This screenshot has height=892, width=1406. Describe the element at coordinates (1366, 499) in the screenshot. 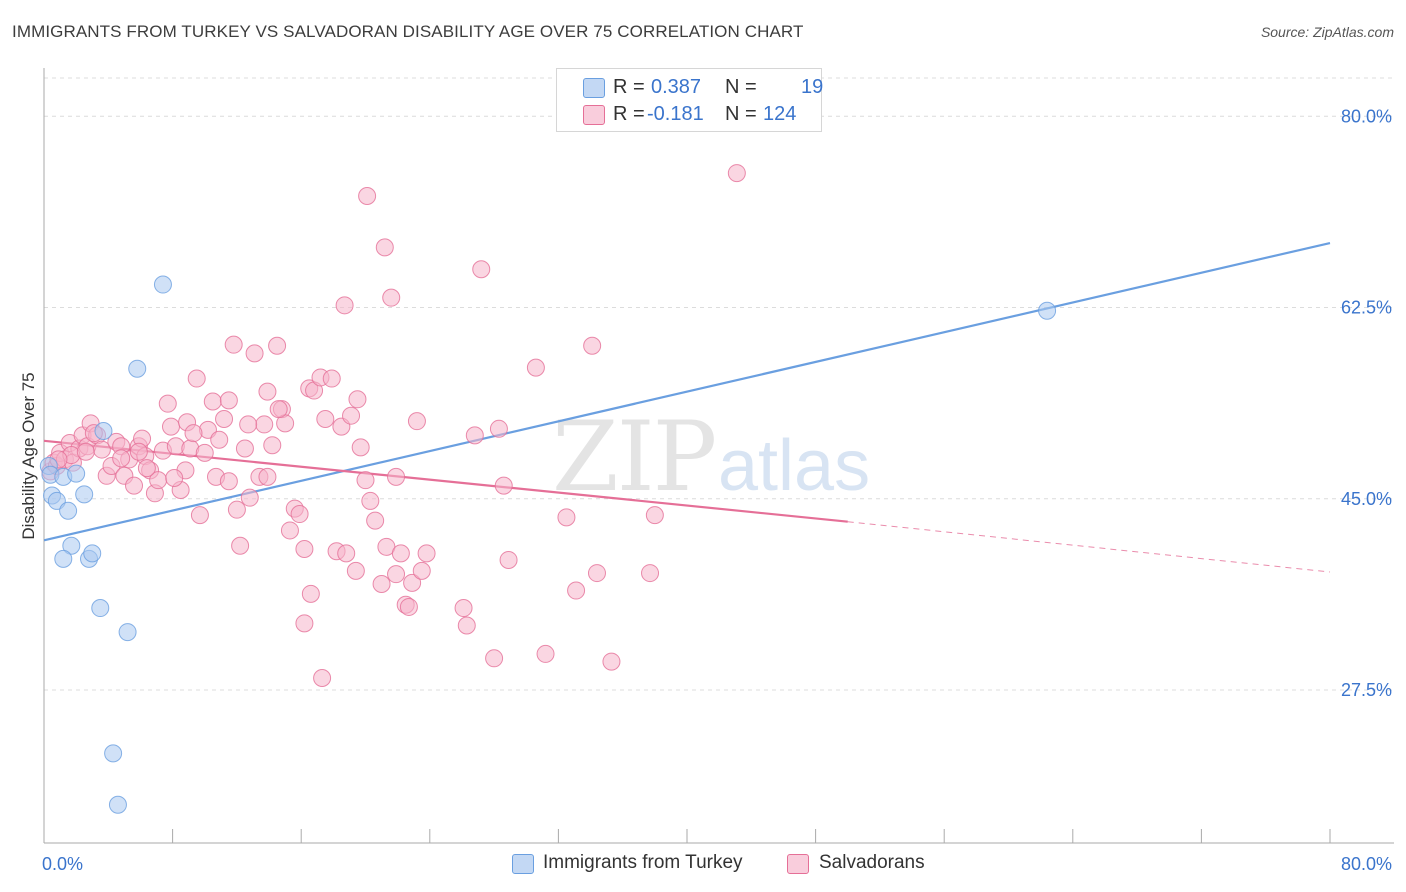

I see `y-tick-label: 45.0%` at that location.